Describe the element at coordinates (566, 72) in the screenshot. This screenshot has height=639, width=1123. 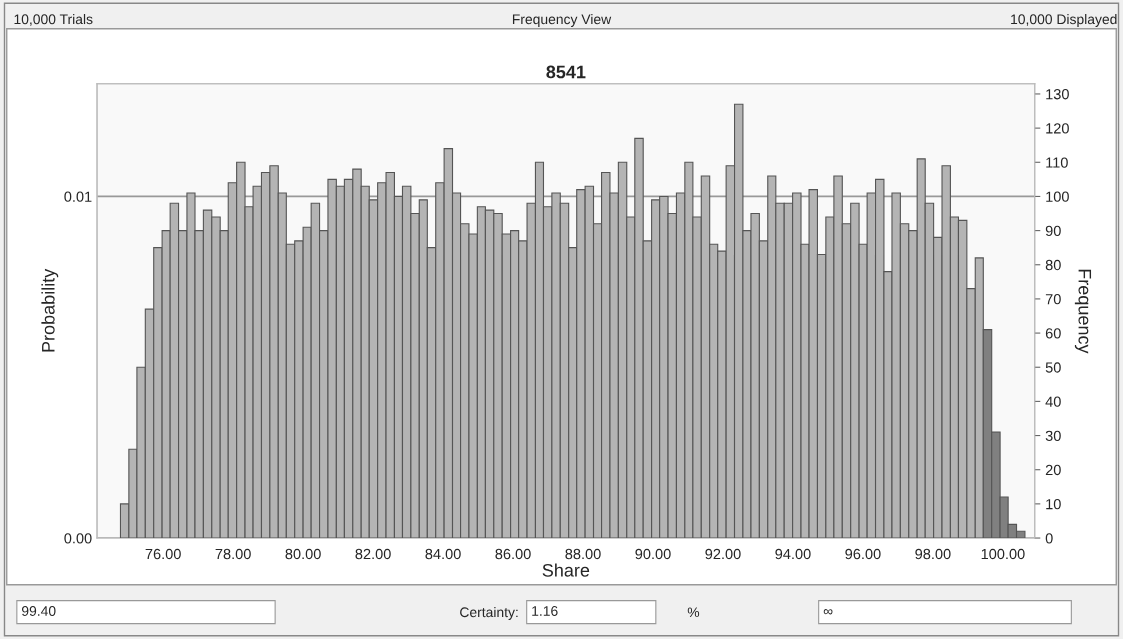
I see `chart-title: 8541` at that location.